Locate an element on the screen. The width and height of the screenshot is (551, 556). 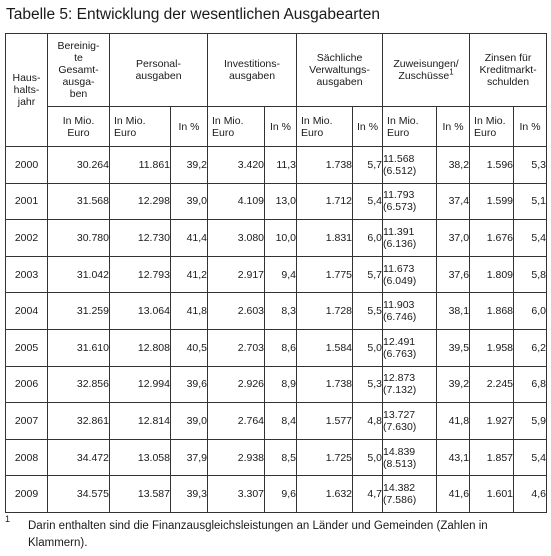
zinsen-pct-cell: 6,2 is located at coordinates (530, 347).